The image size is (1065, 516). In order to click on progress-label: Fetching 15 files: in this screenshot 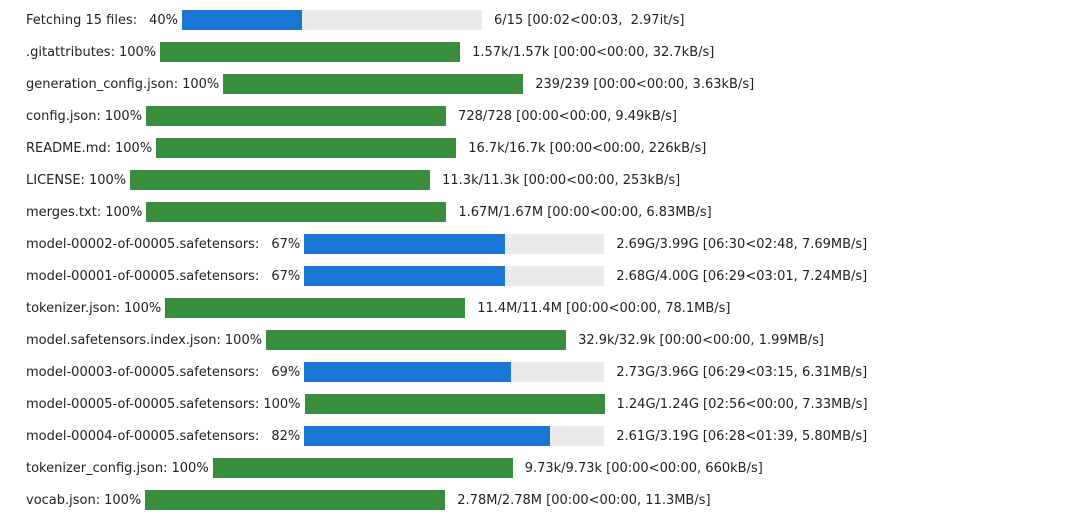, I will do `click(82, 20)`.